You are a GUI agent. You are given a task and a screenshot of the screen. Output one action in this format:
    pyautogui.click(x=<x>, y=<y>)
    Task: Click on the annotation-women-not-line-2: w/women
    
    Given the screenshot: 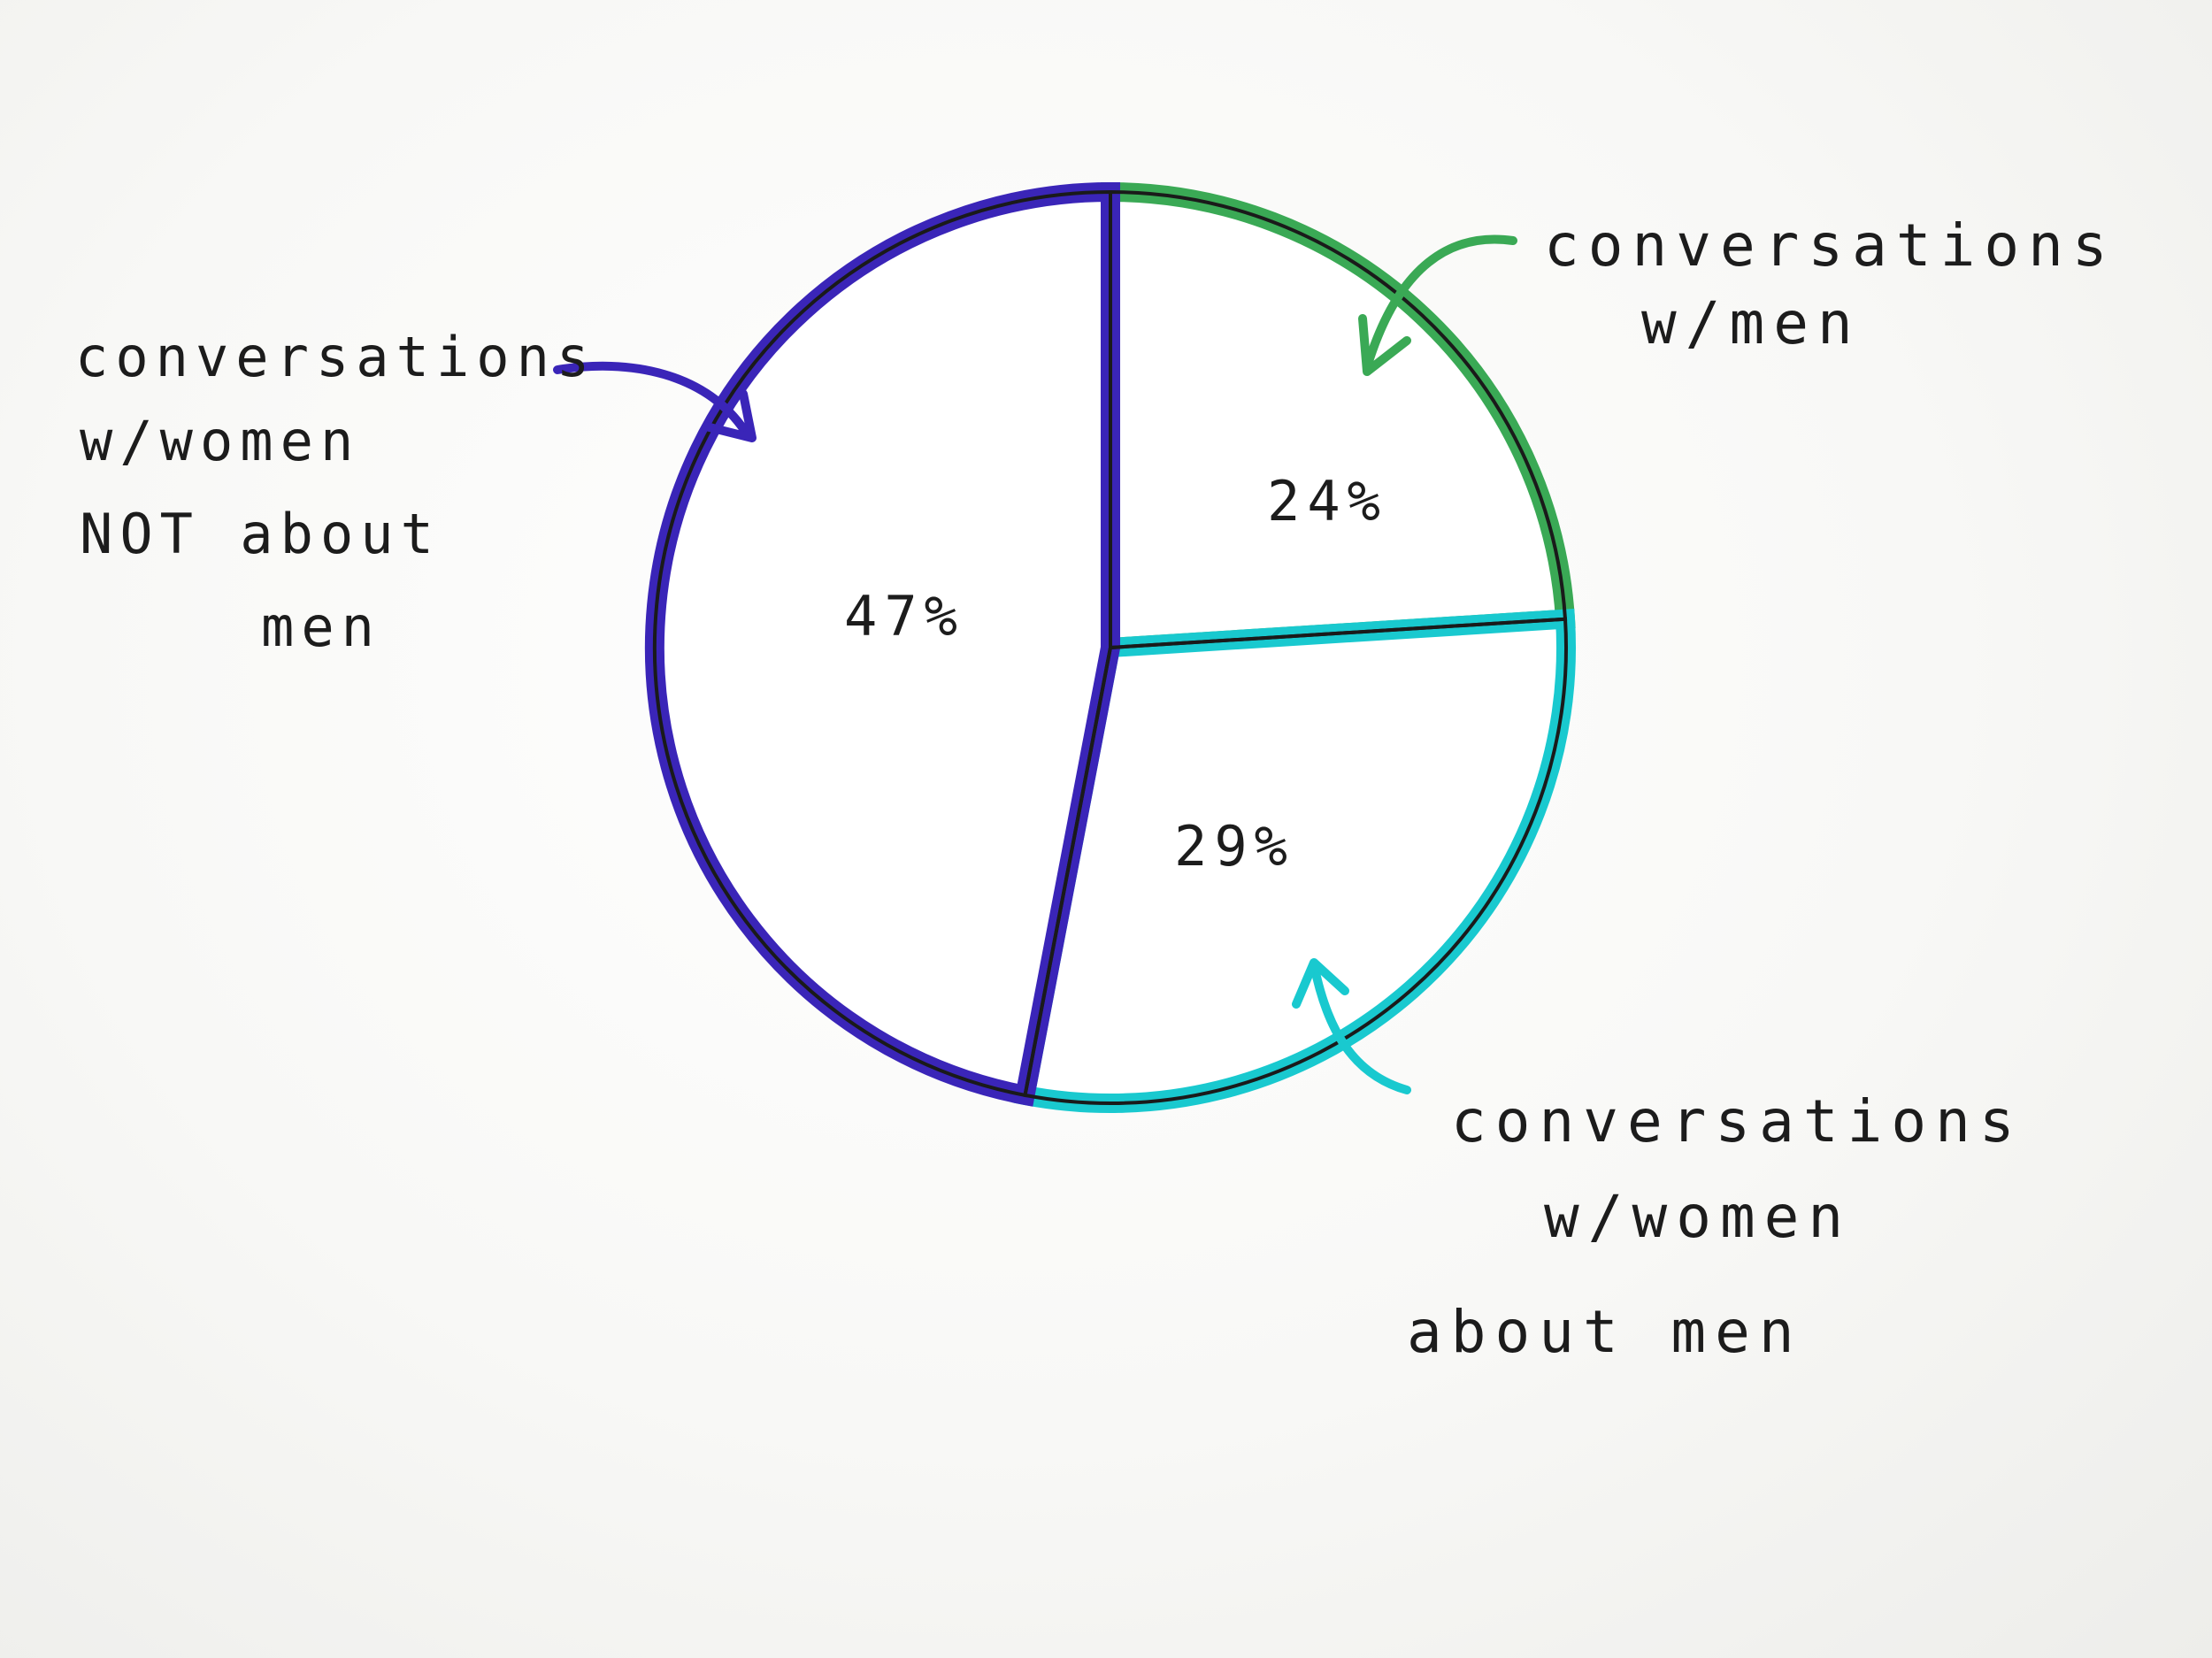 What is the action you would take?
    pyautogui.click(x=220, y=441)
    